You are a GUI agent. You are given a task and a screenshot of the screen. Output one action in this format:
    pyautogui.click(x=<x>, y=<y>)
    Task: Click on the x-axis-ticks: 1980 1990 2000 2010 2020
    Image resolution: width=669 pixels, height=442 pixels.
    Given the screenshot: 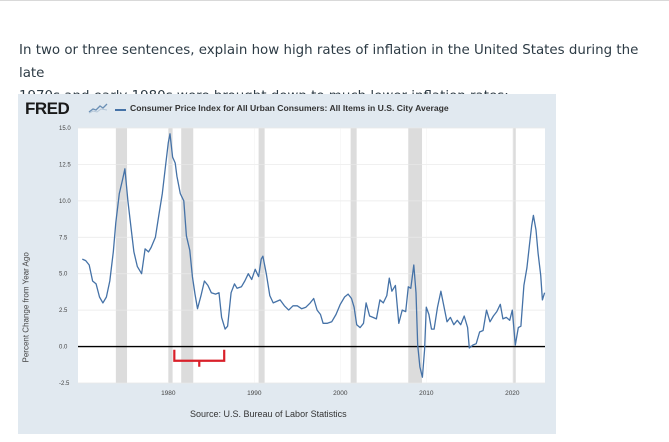 What is the action you would take?
    pyautogui.click(x=340, y=393)
    